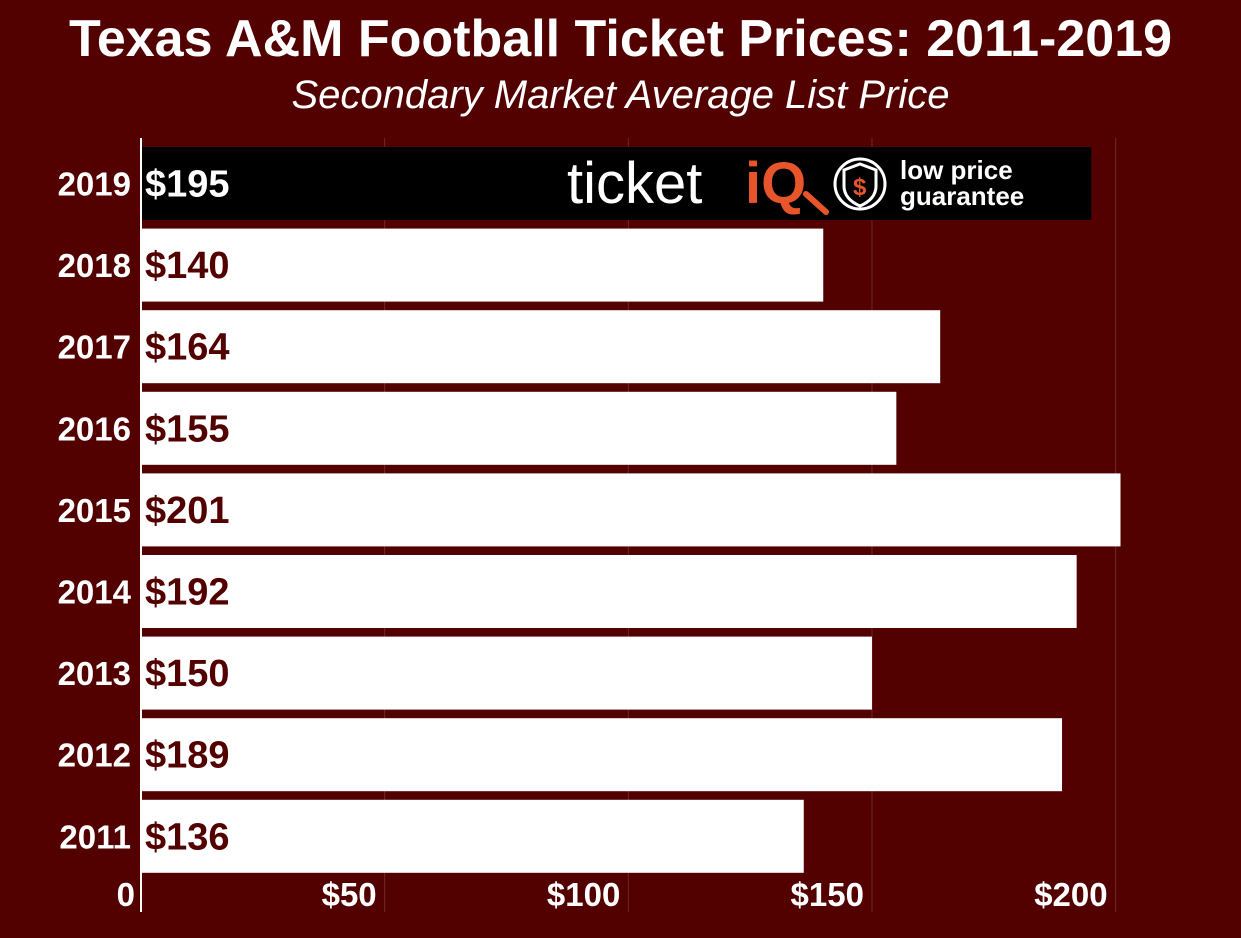 The width and height of the screenshot is (1241, 938). What do you see at coordinates (187, 674) in the screenshot?
I see `value-label-2013: $150` at bounding box center [187, 674].